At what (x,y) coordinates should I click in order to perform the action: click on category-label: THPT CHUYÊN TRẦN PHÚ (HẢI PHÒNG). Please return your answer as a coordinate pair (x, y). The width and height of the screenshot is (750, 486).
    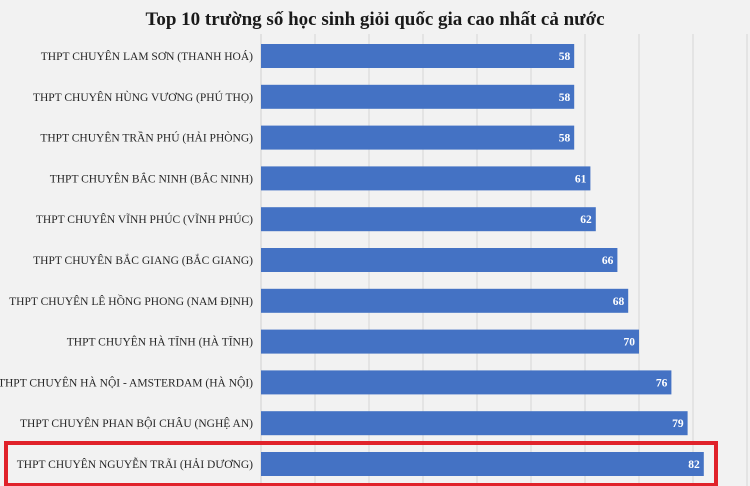
    Looking at the image, I should click on (146, 137).